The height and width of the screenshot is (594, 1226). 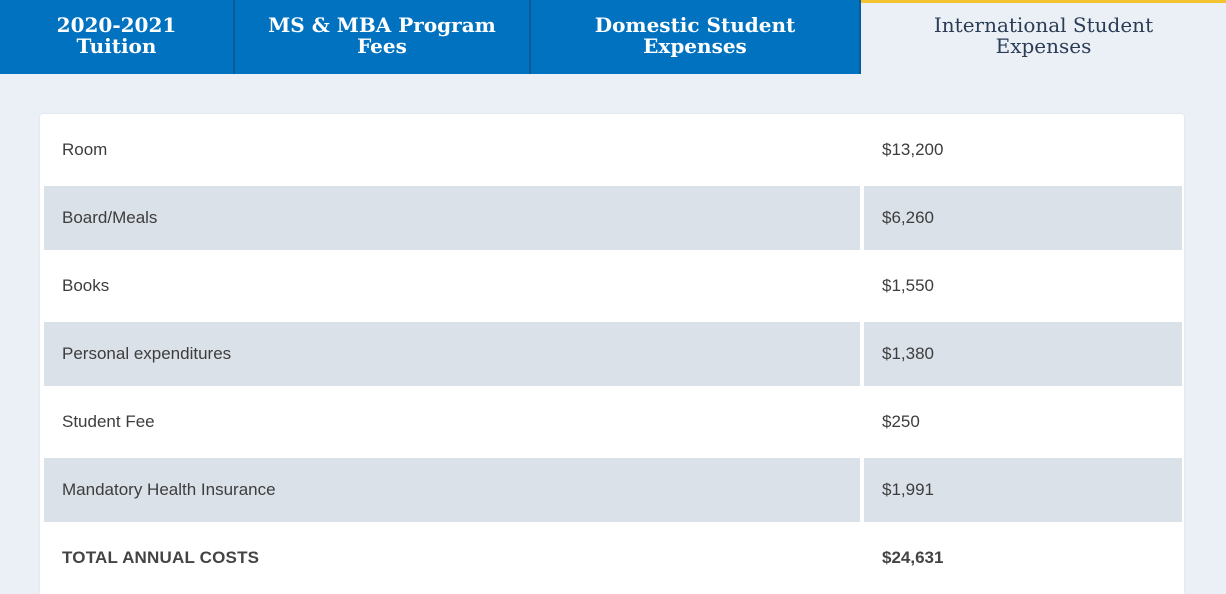 What do you see at coordinates (613, 150) in the screenshot?
I see `table-row: Room $13,200` at bounding box center [613, 150].